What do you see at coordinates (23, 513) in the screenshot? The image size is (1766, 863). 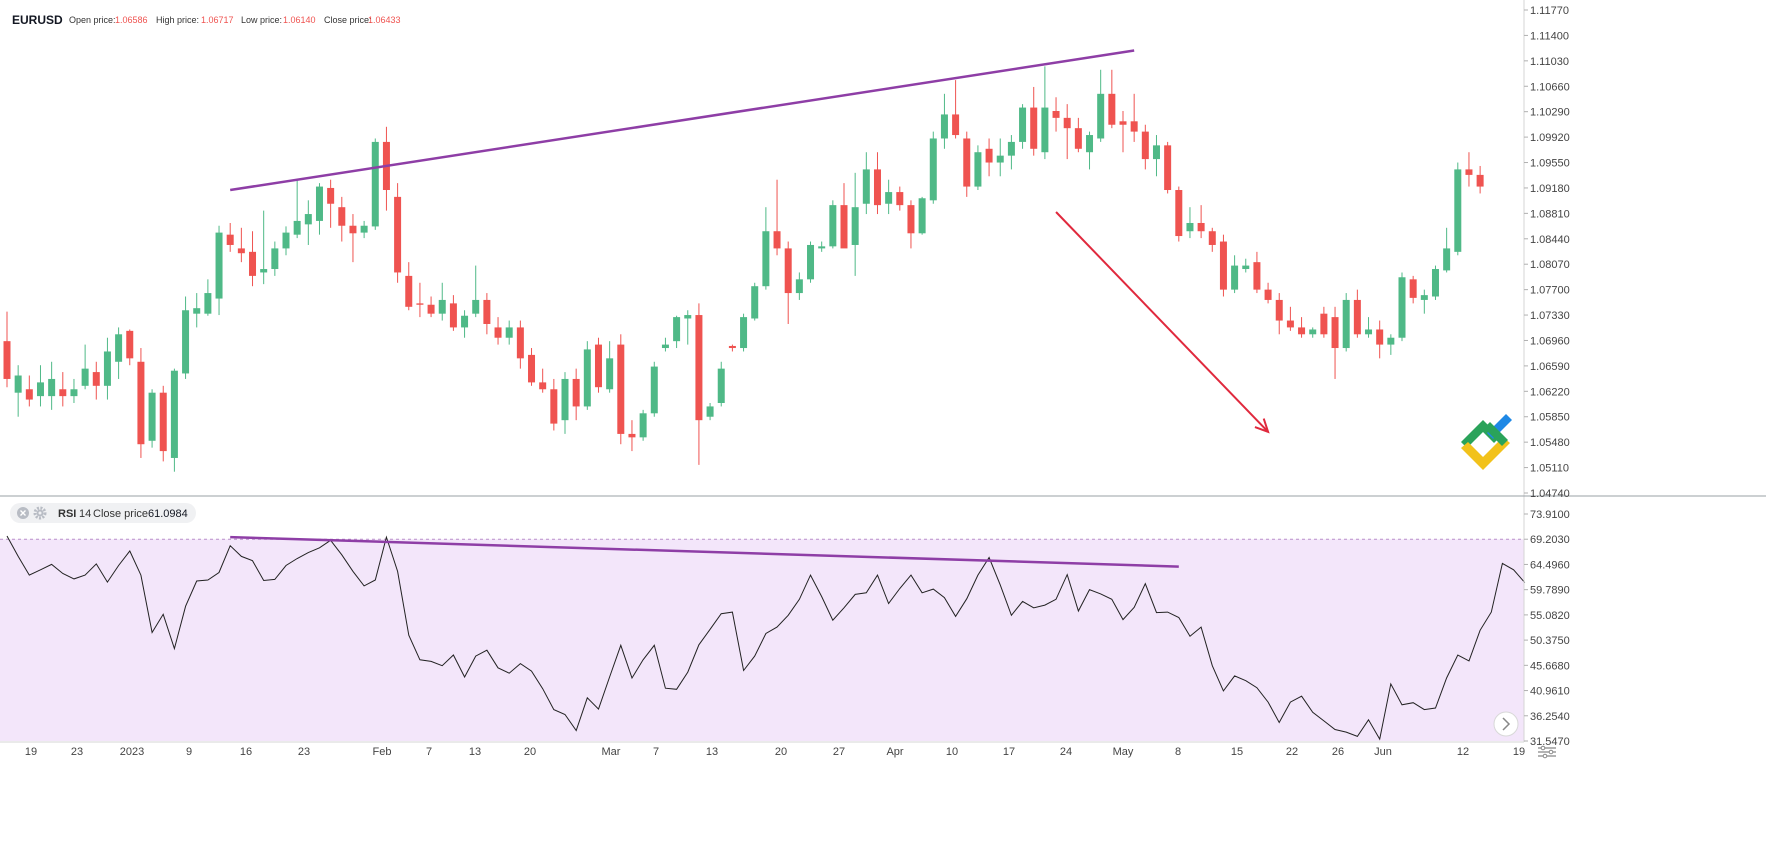 I see `close-icon` at bounding box center [23, 513].